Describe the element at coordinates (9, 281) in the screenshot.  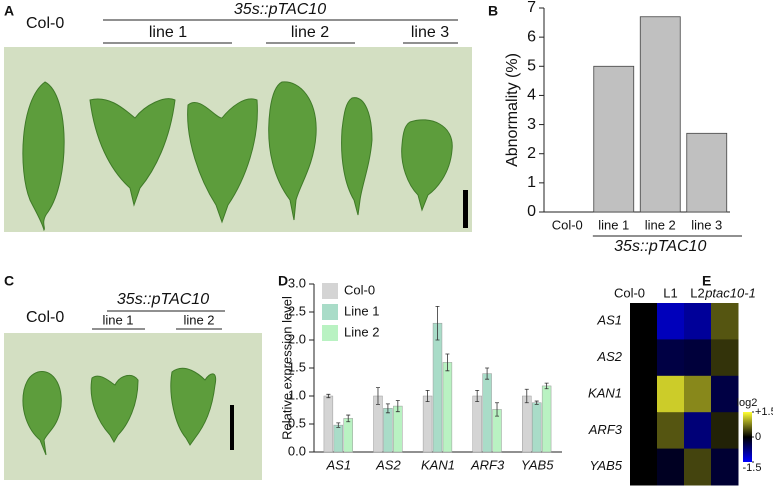
I see `panel-label: C` at that location.